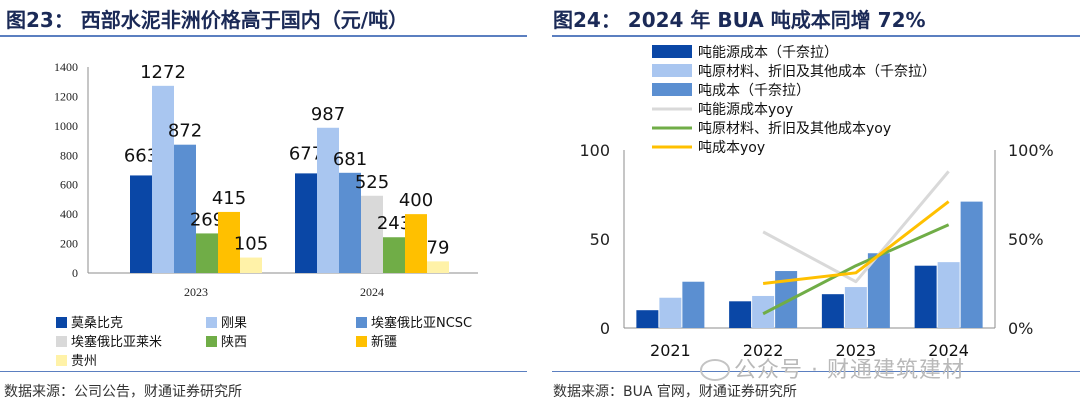 The width and height of the screenshot is (1080, 414). Describe the element at coordinates (816, 371) in the screenshot. I see `right-footer-rule` at that location.